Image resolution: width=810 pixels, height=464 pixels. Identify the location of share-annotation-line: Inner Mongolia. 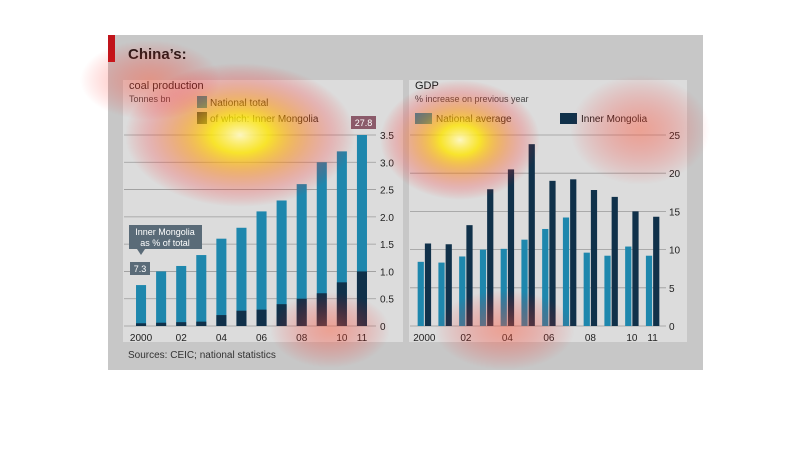
(165, 232).